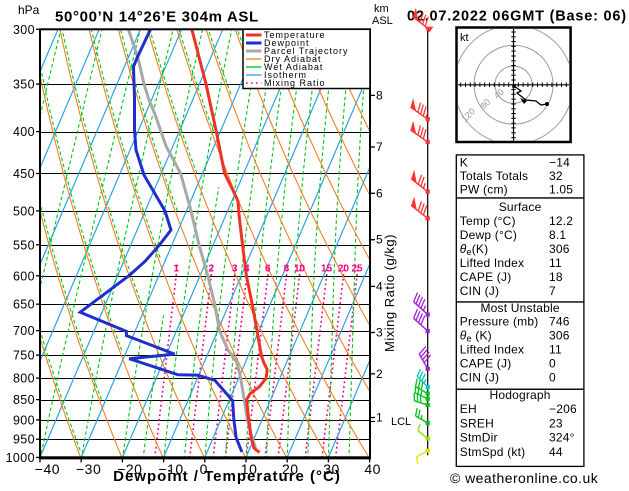 This screenshot has width=629, height=491. I want to click on svg-text: 500, so click(24, 211).